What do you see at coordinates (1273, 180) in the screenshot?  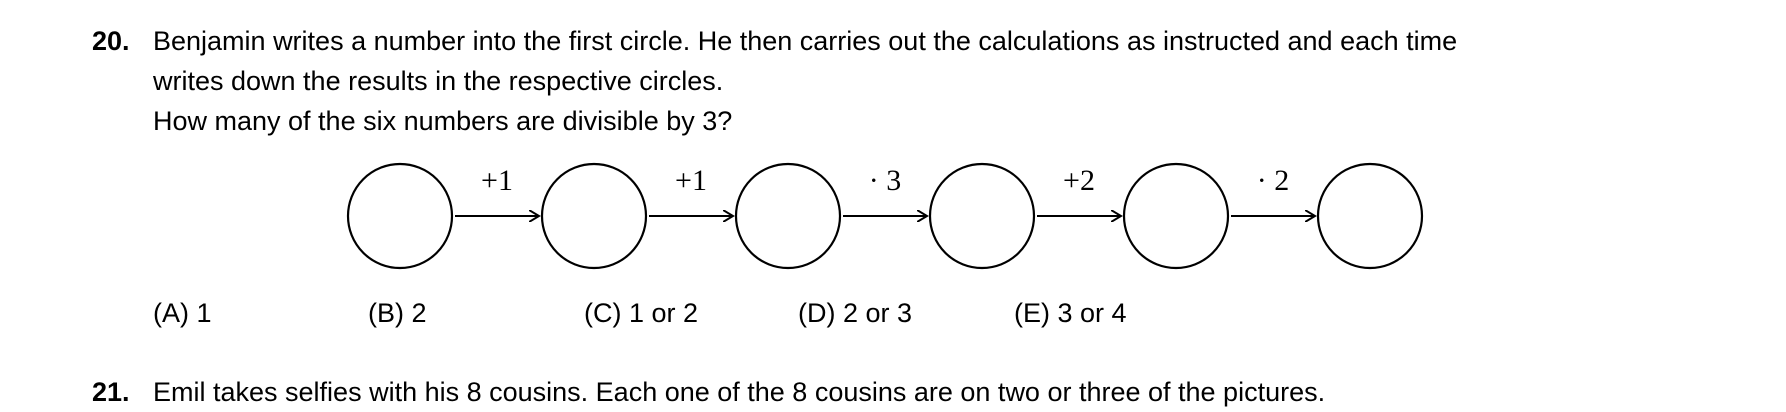 I see `operation-label: · 2` at bounding box center [1273, 180].